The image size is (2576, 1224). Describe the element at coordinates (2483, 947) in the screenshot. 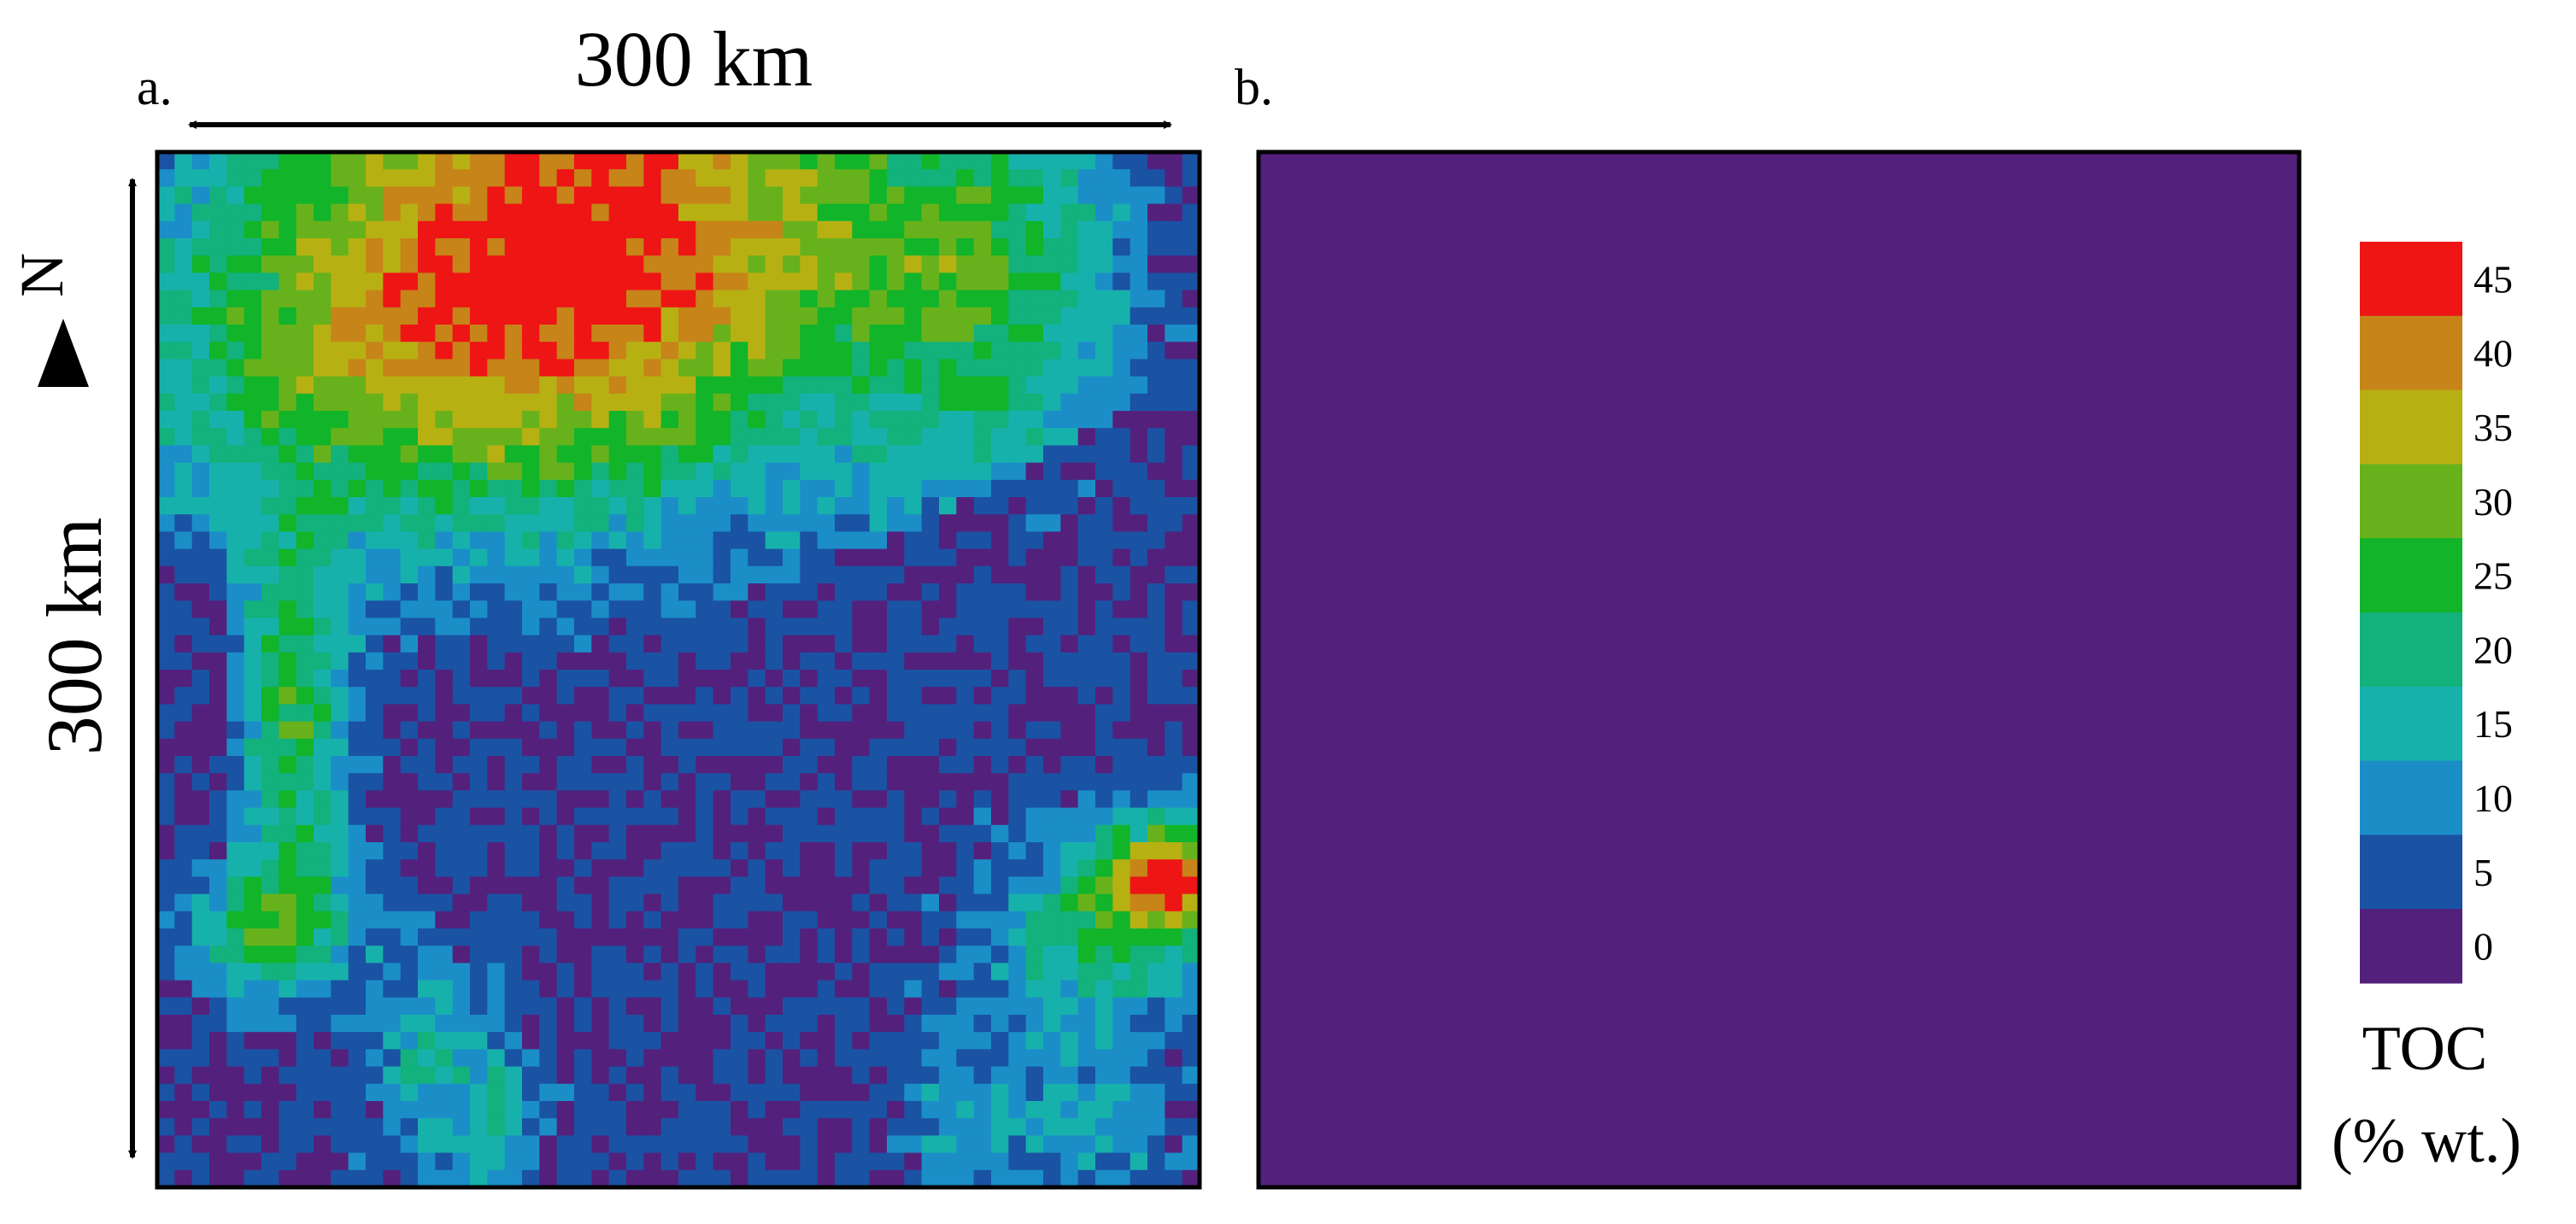

I see `colorbar-tick-label: 0` at that location.